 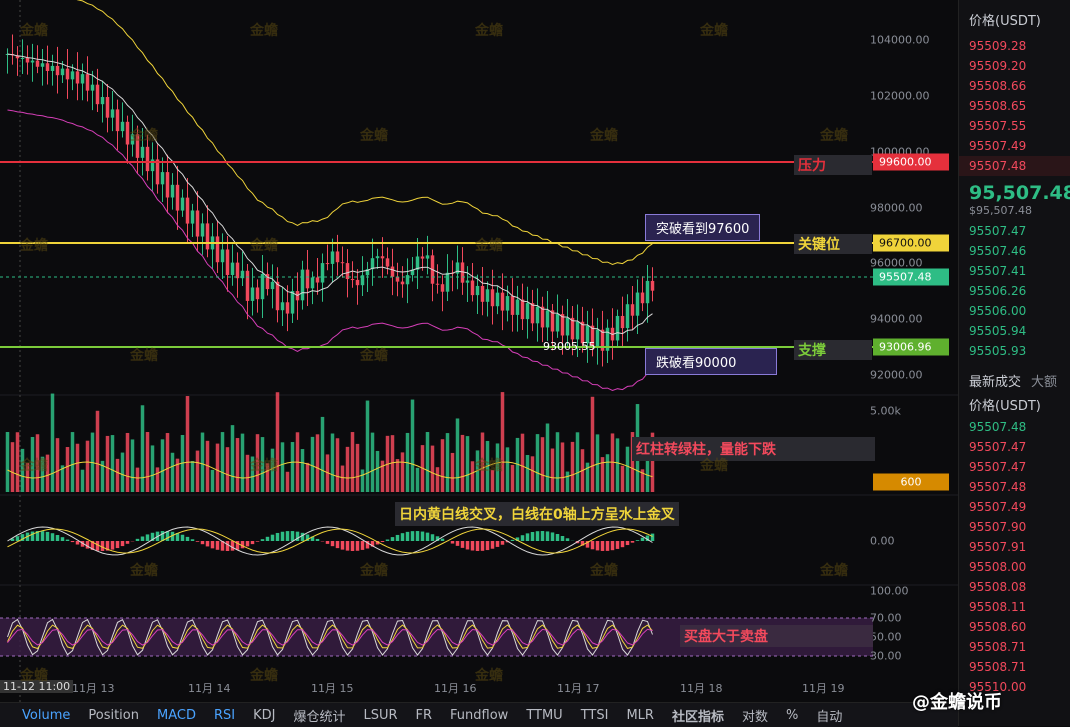 What do you see at coordinates (829, 715) in the screenshot?
I see `auto-scale-toggle: 自动` at bounding box center [829, 715].